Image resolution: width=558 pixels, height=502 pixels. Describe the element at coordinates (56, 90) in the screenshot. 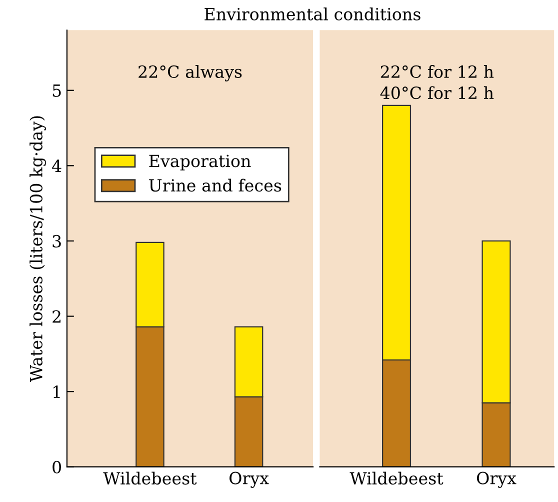

I see `y-tick-label: 5` at that location.